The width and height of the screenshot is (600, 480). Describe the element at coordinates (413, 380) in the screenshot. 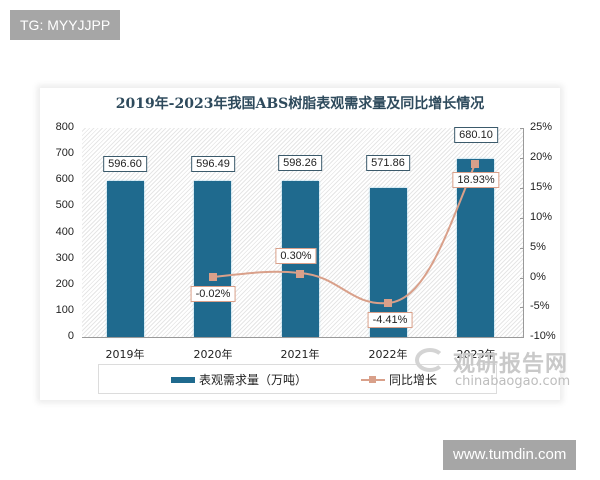

I see `legend-label: 同比增长` at that location.